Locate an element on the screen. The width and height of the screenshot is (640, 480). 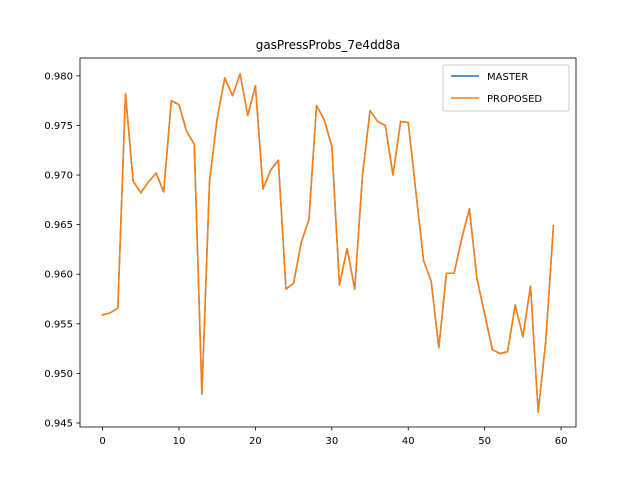
x-tick-label: 40 is located at coordinates (408, 441).